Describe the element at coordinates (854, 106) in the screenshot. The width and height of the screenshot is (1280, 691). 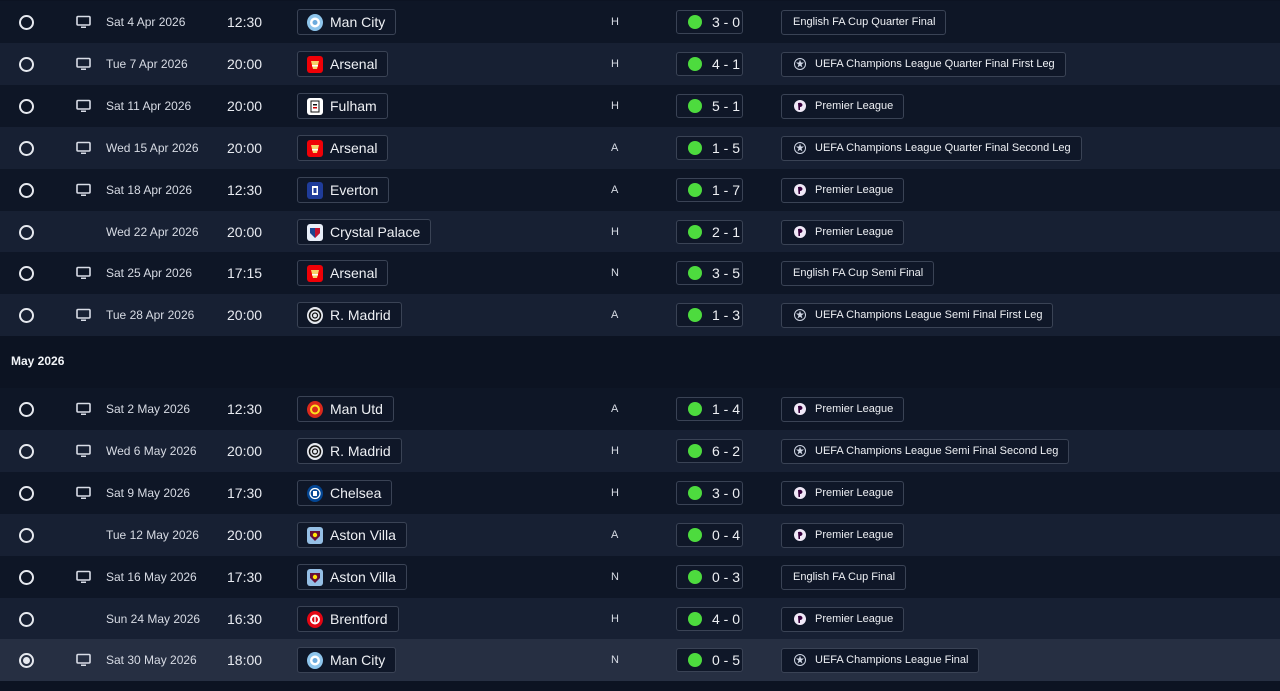
I see `competition-name: Premier League` at that location.